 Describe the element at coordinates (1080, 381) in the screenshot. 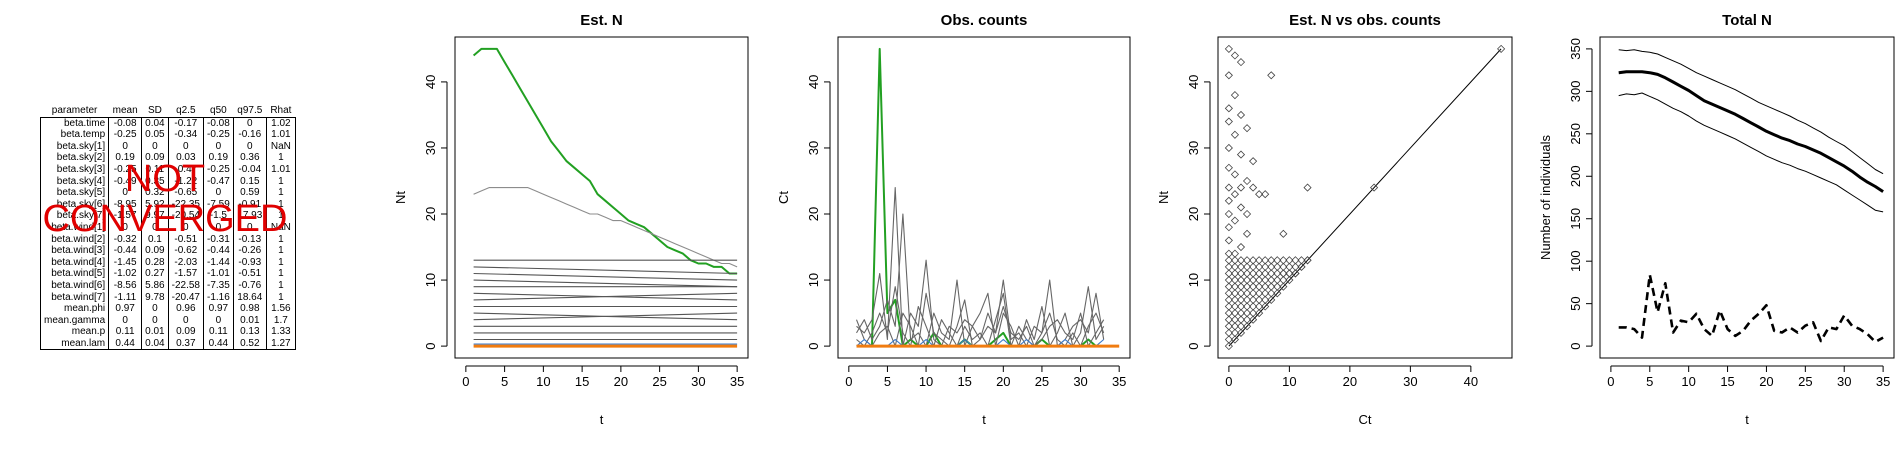

I see `x-tick-label: 30` at that location.